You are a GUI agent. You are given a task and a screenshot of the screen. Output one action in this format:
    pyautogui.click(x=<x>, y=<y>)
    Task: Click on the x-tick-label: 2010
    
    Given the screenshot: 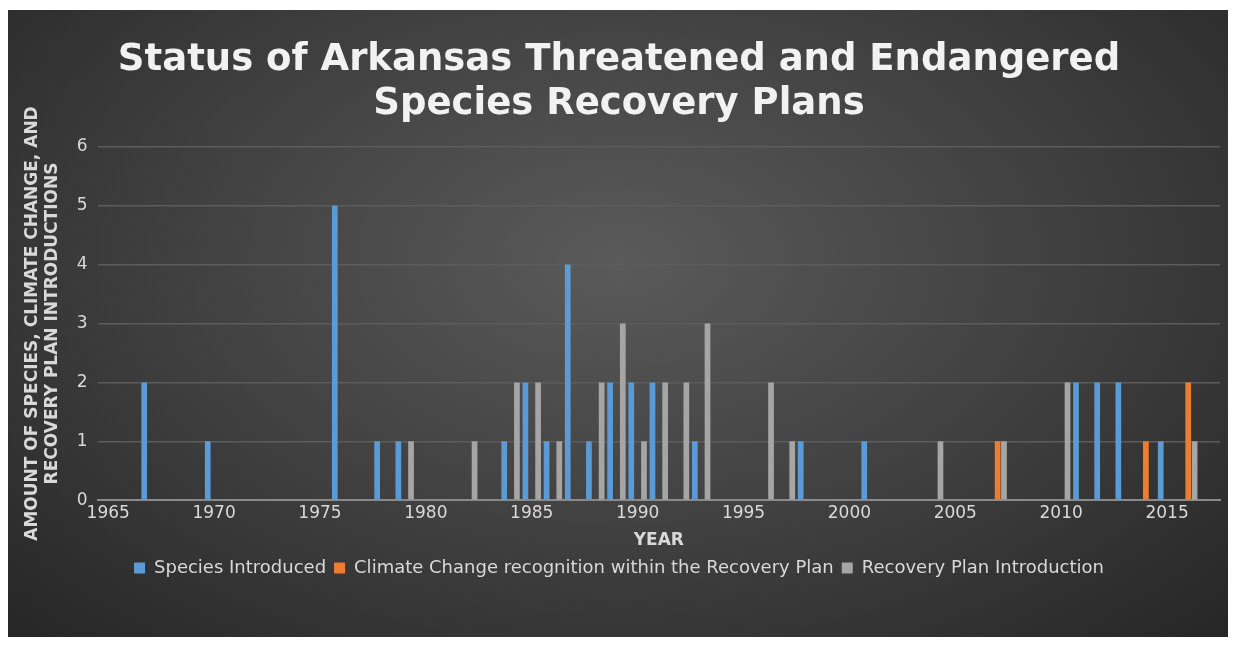 What is the action you would take?
    pyautogui.click(x=1061, y=511)
    